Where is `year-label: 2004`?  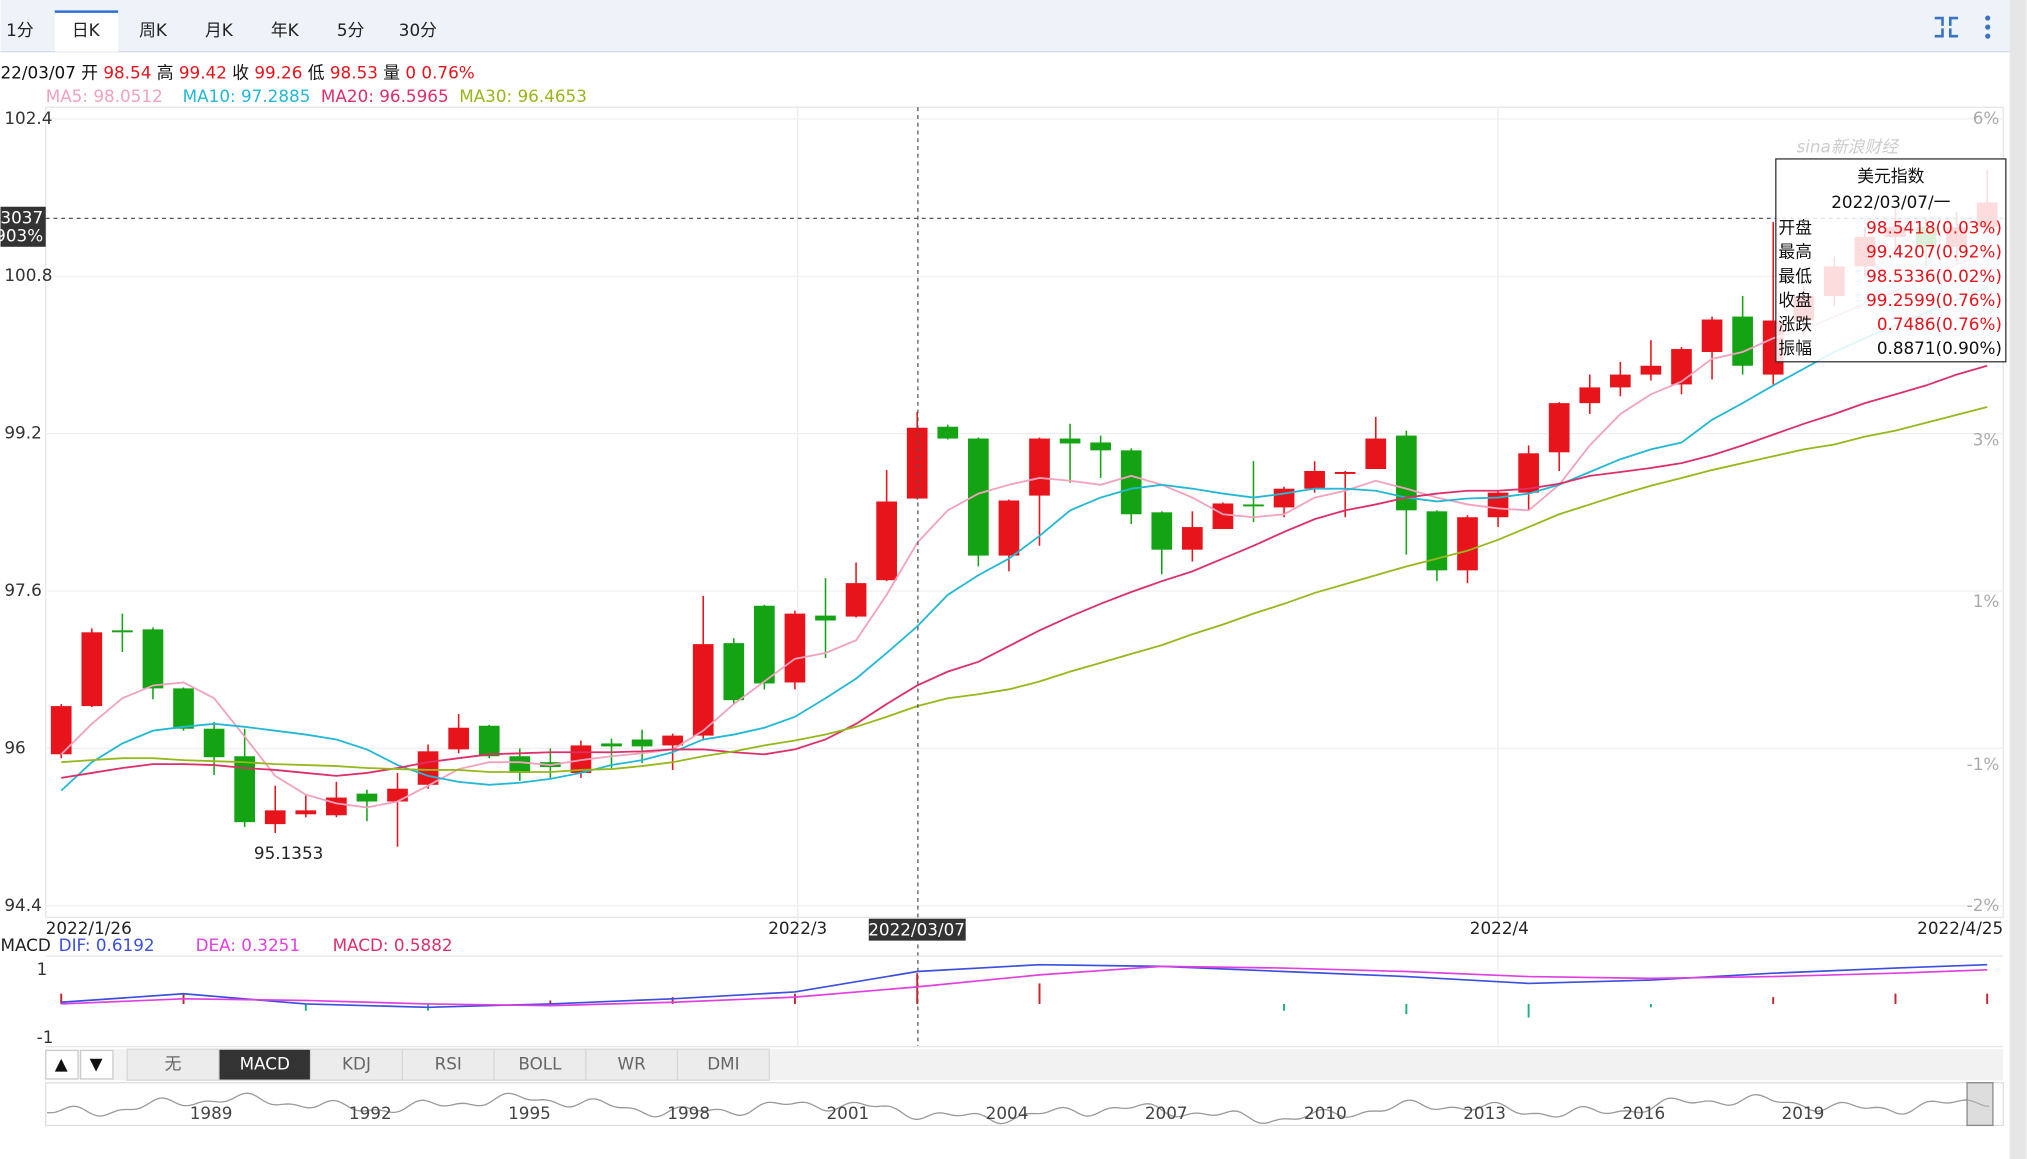 year-label: 2004 is located at coordinates (1007, 1113).